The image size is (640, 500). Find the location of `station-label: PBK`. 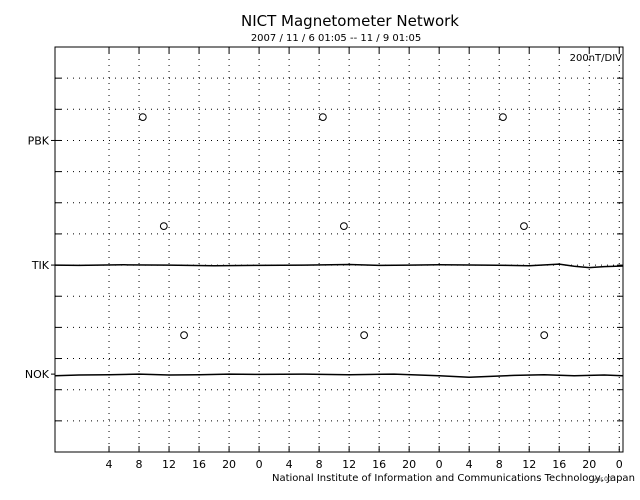

station-label: PBK is located at coordinates (39, 140).